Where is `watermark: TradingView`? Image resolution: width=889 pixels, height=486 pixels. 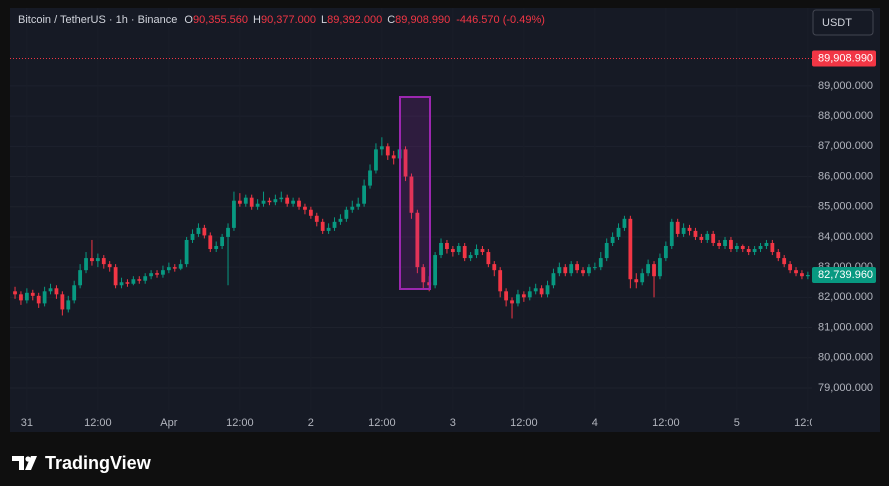 watermark: TradingView is located at coordinates (98, 463).